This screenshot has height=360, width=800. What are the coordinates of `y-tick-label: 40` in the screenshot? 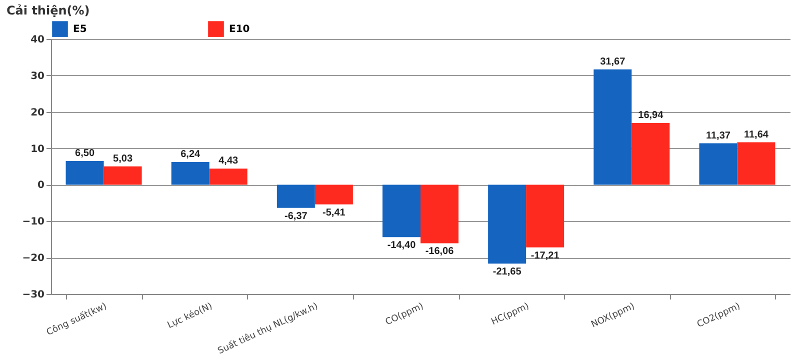 It's located at (37, 40).